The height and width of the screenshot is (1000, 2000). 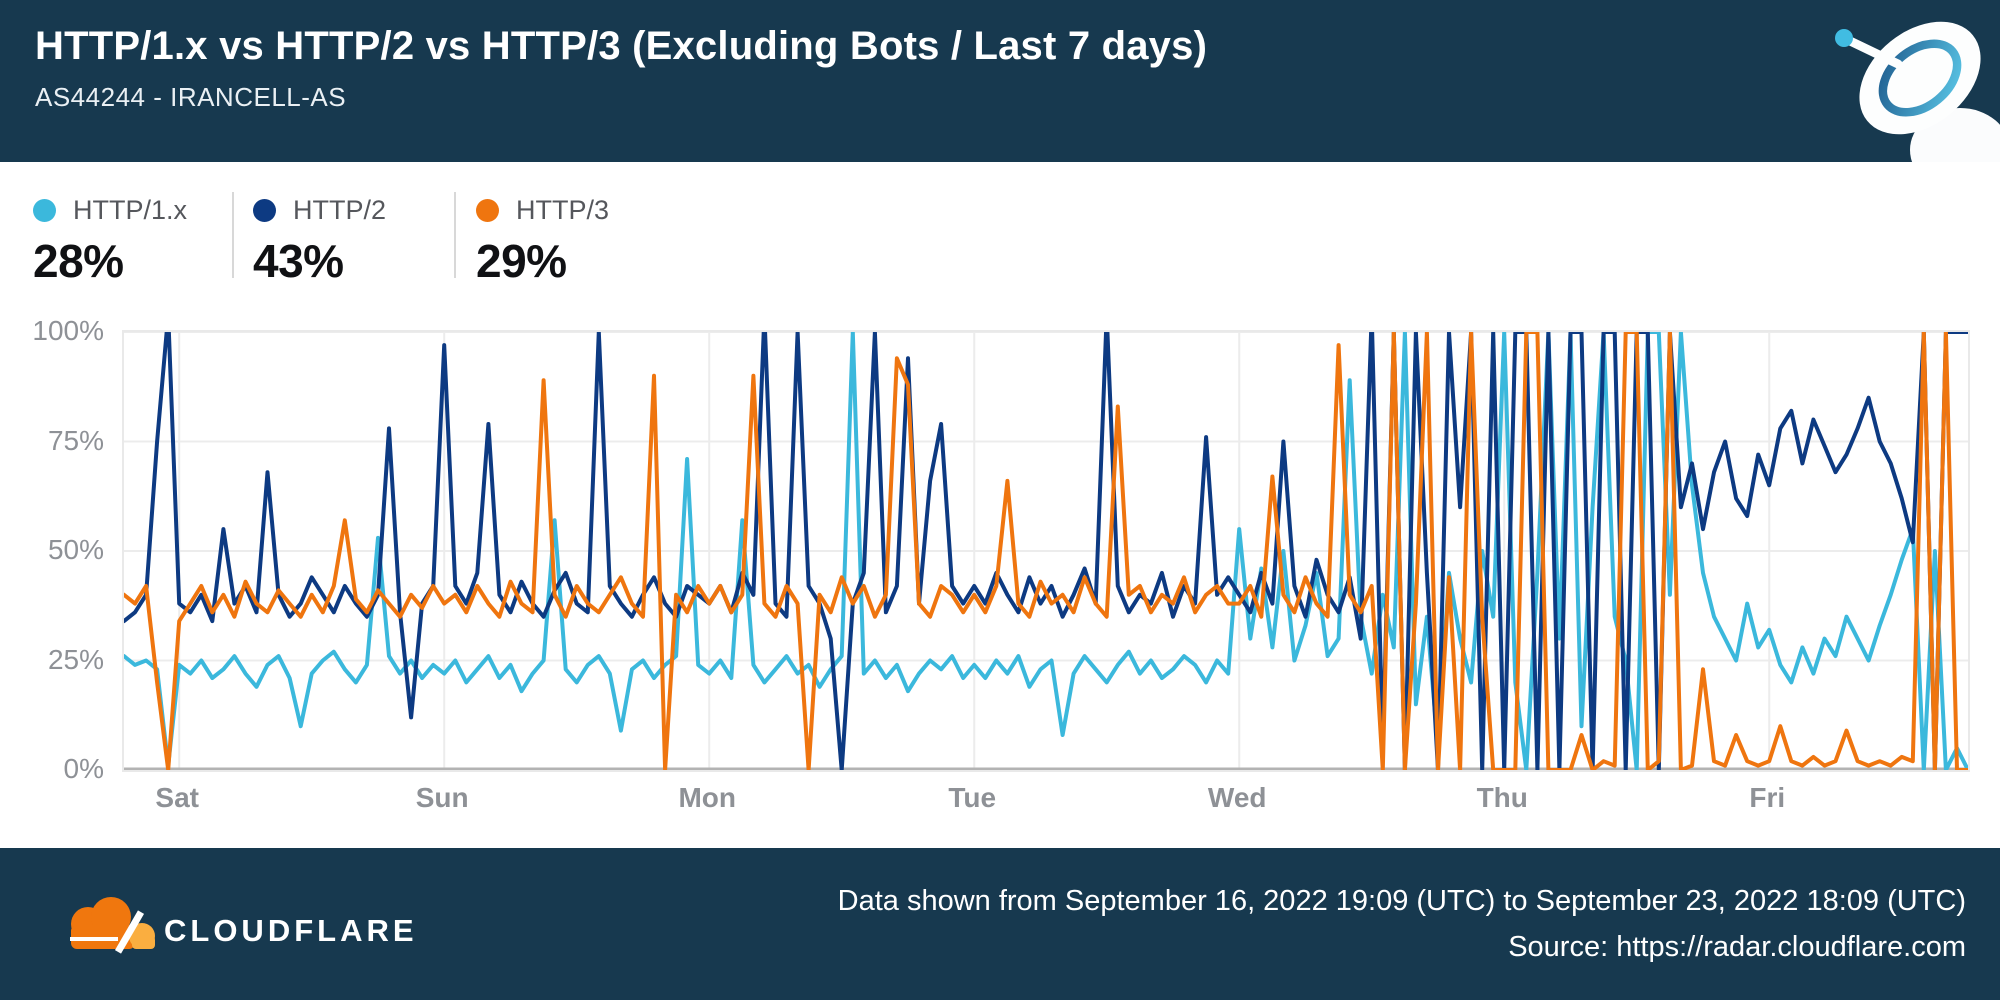 I want to click on x-tick-label: Sun, so click(x=442, y=797).